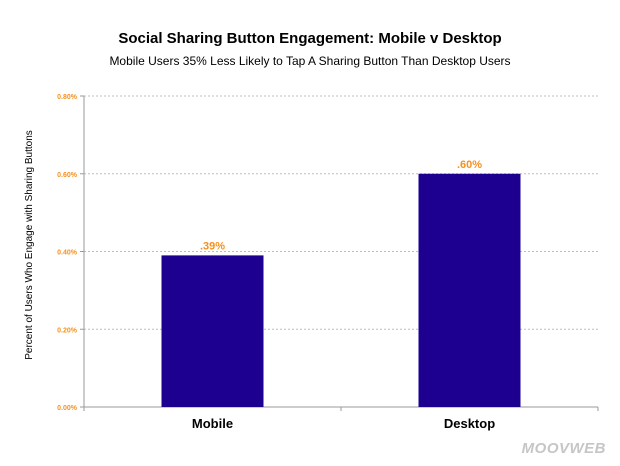  I want to click on y-tick-label: 0.20%, so click(67, 330).